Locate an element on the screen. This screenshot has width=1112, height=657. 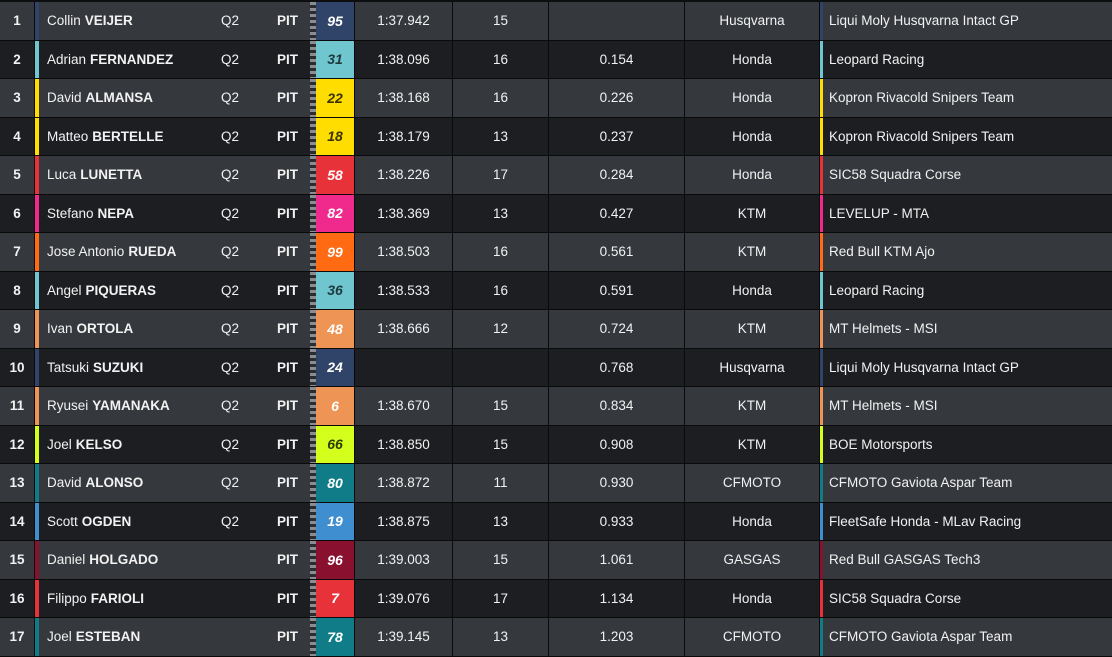
position: 17 is located at coordinates (17, 637).